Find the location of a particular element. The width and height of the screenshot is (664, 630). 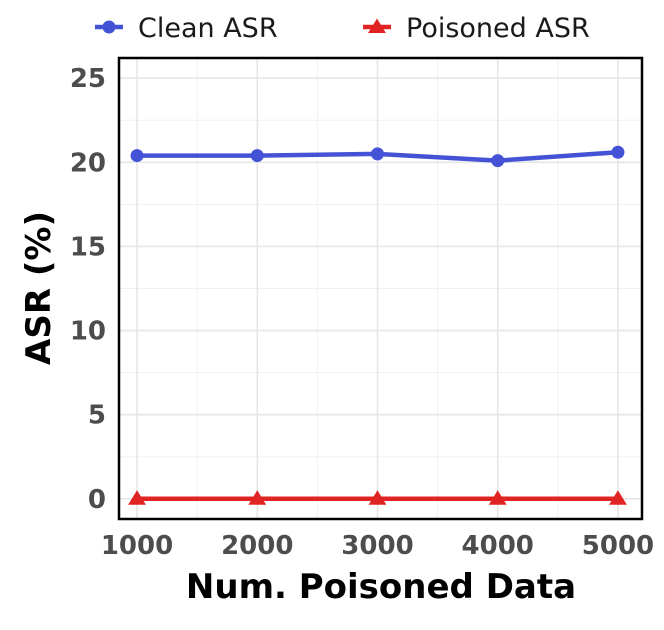

x-tick-label: 3000 is located at coordinates (377, 546).